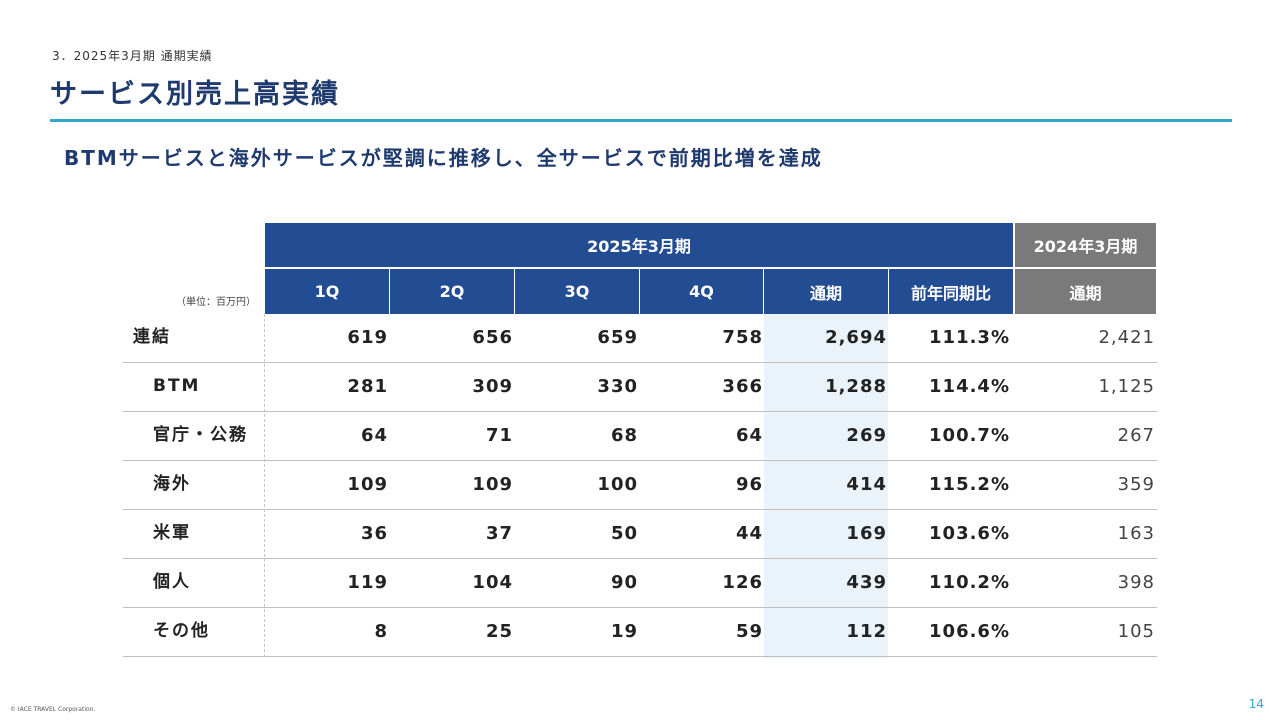 The width and height of the screenshot is (1280, 720). I want to click on cell-prev-full-year: 398, so click(1136, 582).